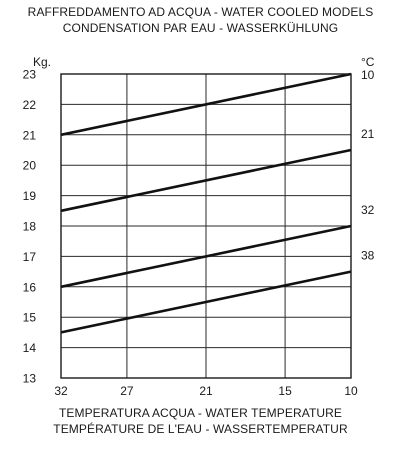 This screenshot has height=459, width=401. Describe the element at coordinates (200, 28) in the screenshot. I see `chart-title-line-2: CONDENSATION PAR EAU - WASSERKÜHLUNG` at that location.